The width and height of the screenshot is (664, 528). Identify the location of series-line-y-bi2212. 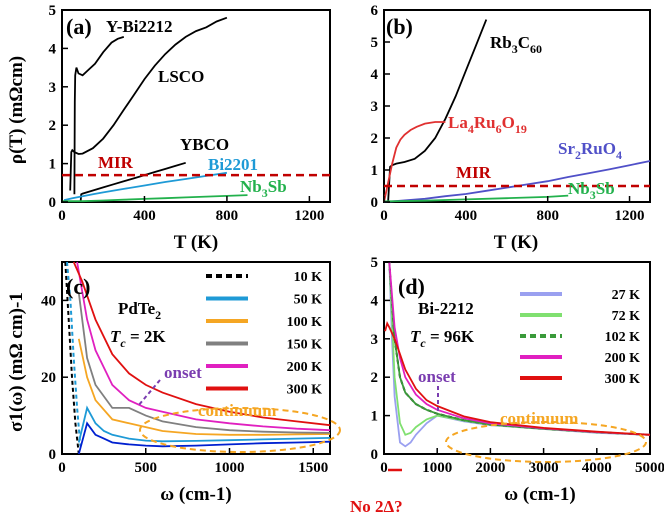
(99, 115).